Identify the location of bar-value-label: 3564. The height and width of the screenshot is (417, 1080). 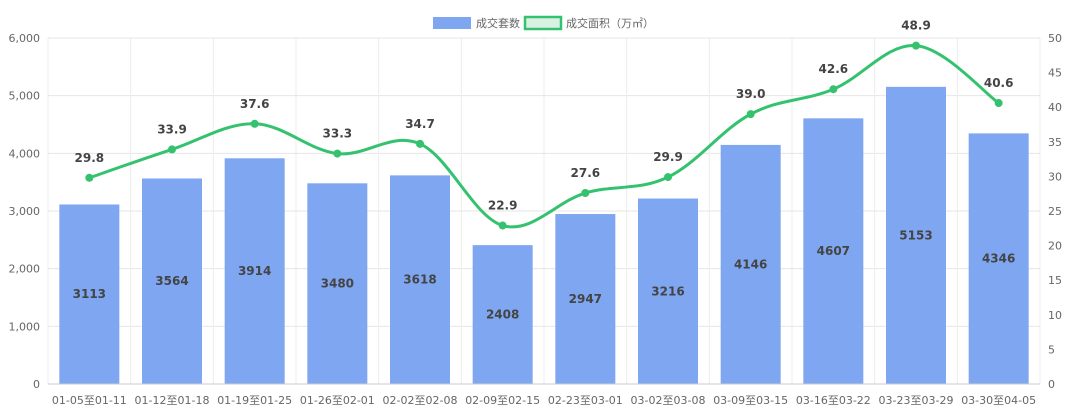
(171, 281).